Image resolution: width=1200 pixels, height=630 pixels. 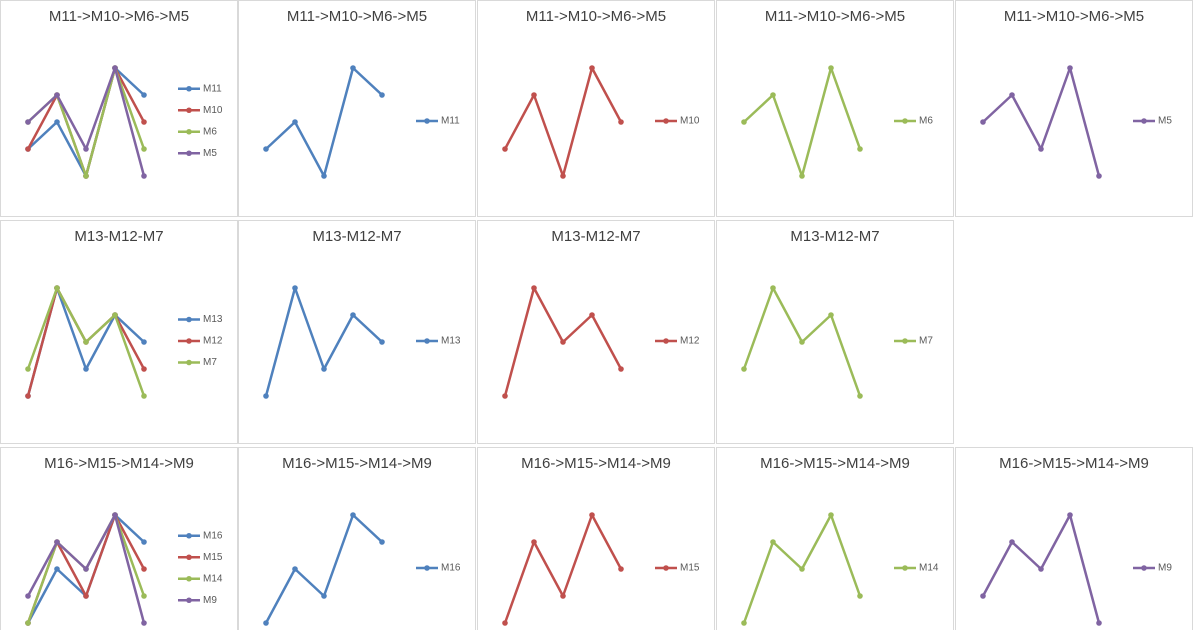 I want to click on chart-panel: M13-M12-M7 M13 M12 M7, so click(x=119, y=332).